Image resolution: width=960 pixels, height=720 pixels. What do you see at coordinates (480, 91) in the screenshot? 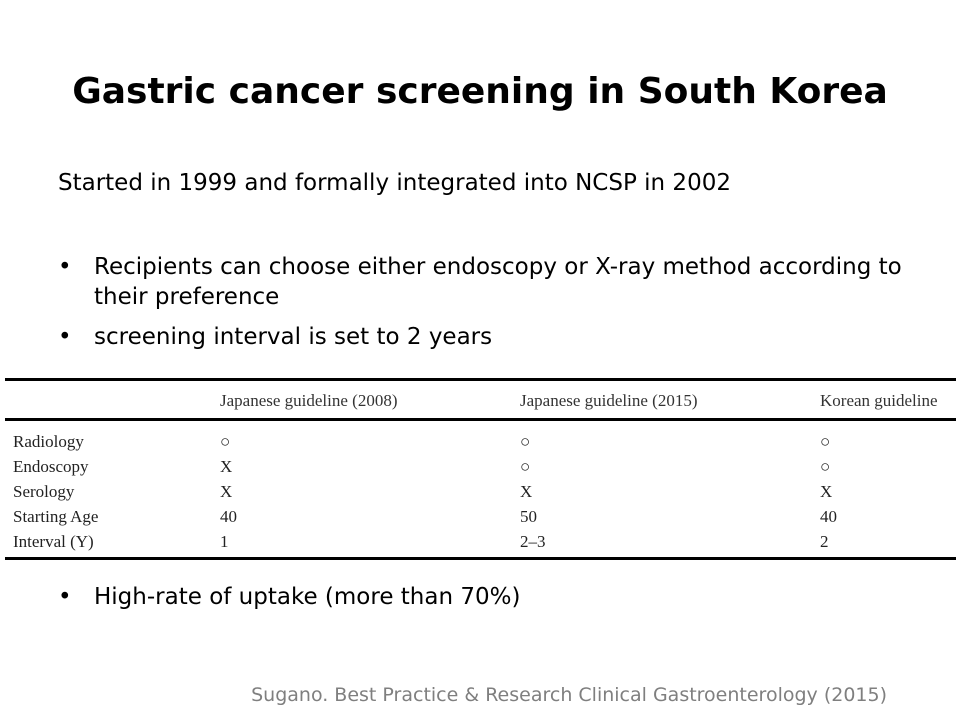
I see `slide-title: Gastric cancer screening in South Korea` at bounding box center [480, 91].